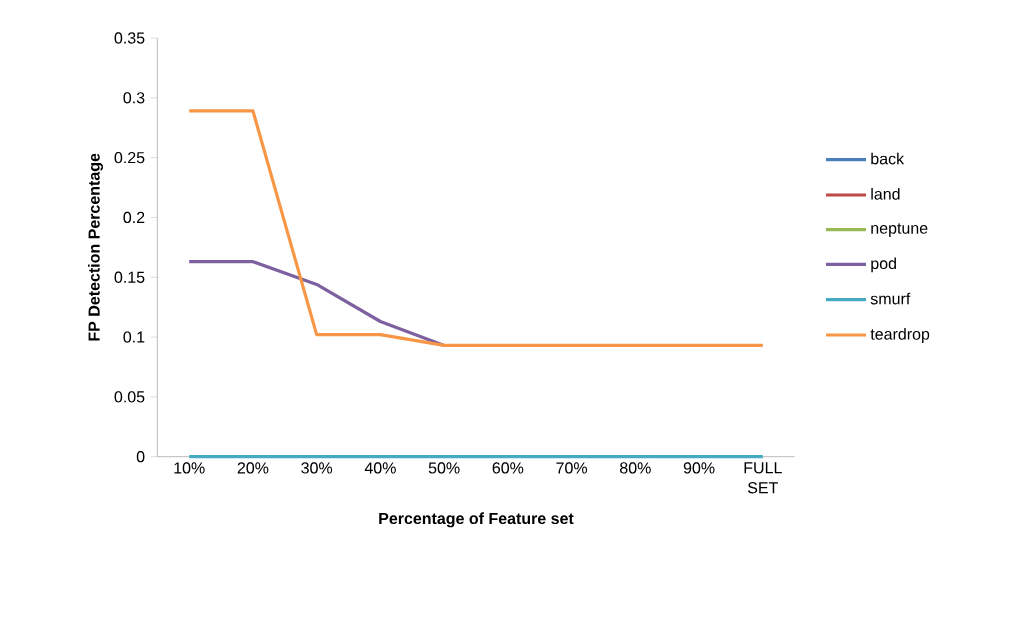  I want to click on x-tick-label: 20%, so click(253, 468).